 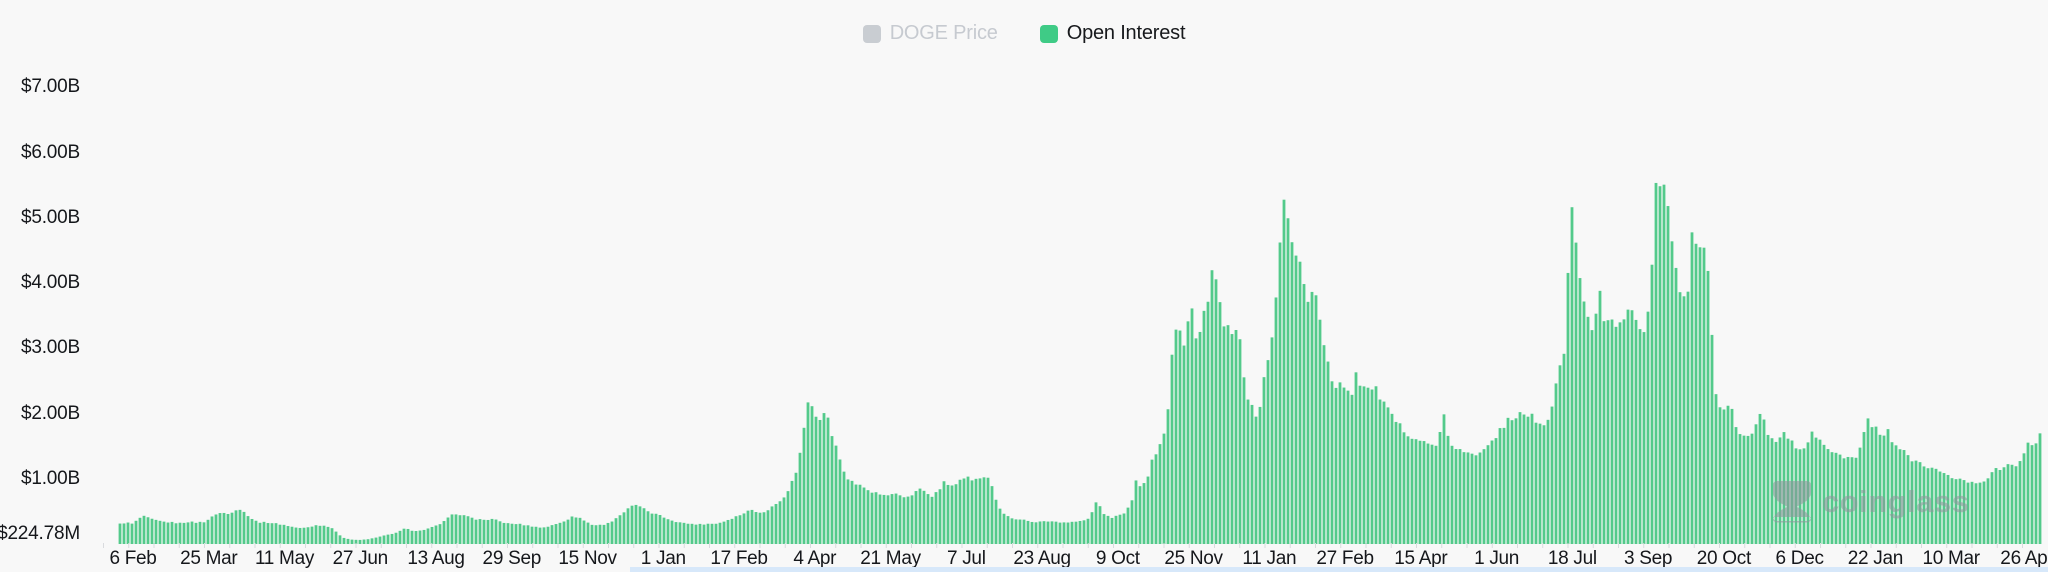 What do you see at coordinates (50, 282) in the screenshot?
I see `y-axis-label: $4.00B` at bounding box center [50, 282].